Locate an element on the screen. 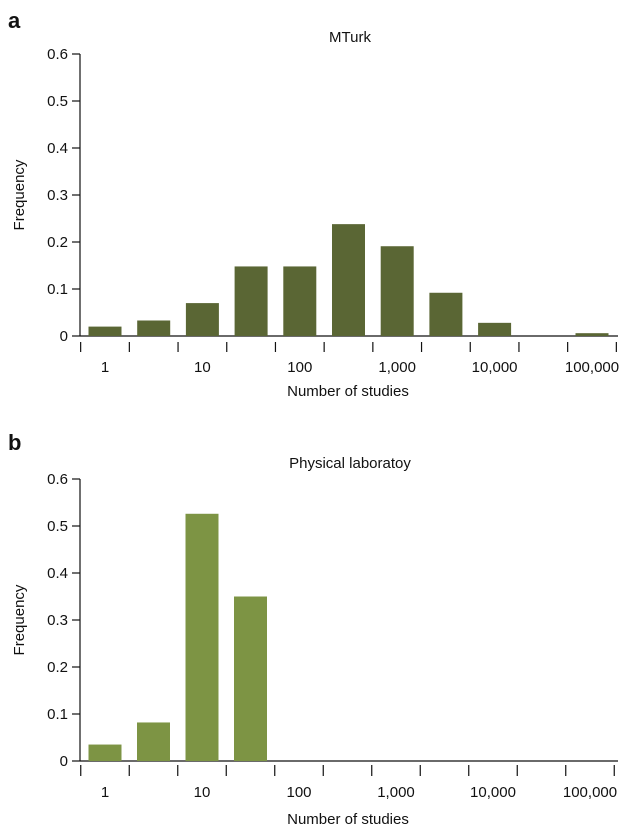  panel-letter-a: a is located at coordinates (14, 20).